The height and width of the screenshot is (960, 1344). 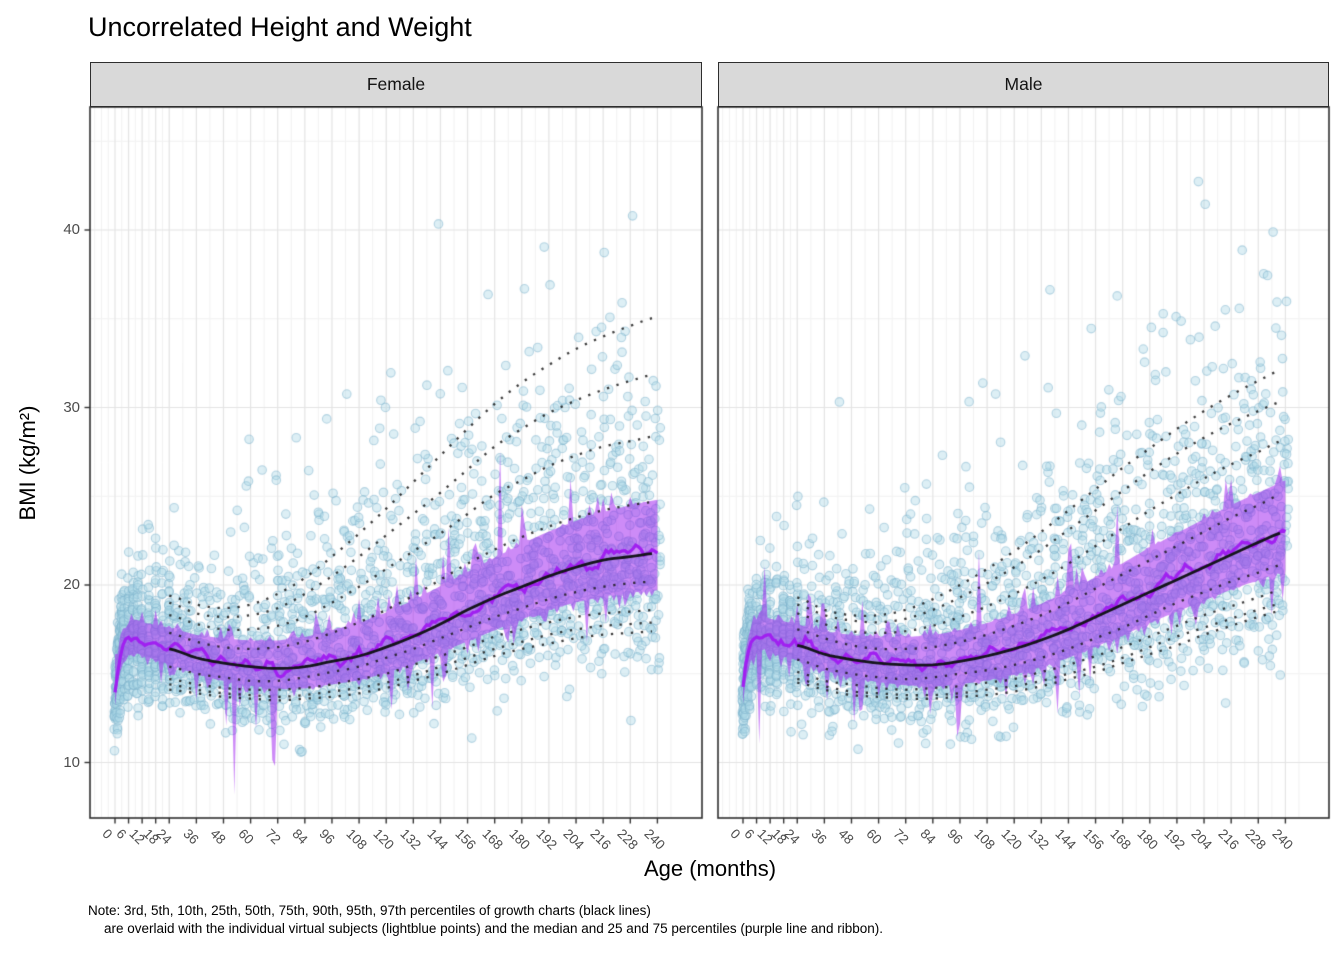 What do you see at coordinates (71, 584) in the screenshot?
I see `y-tick-label: 20` at bounding box center [71, 584].